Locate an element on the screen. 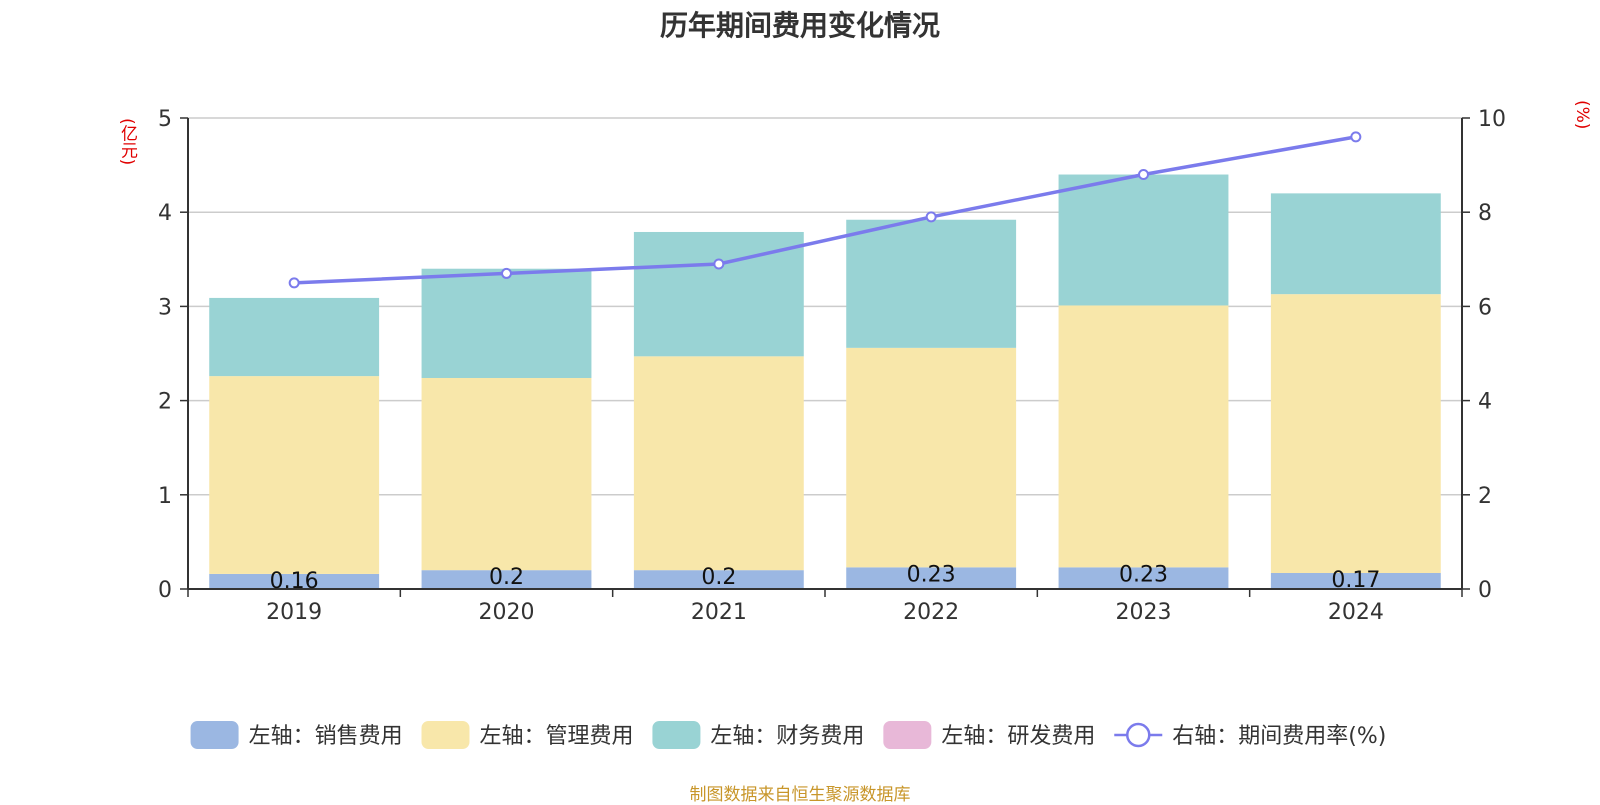  left-axis-tick-label: 0 is located at coordinates (165, 590).